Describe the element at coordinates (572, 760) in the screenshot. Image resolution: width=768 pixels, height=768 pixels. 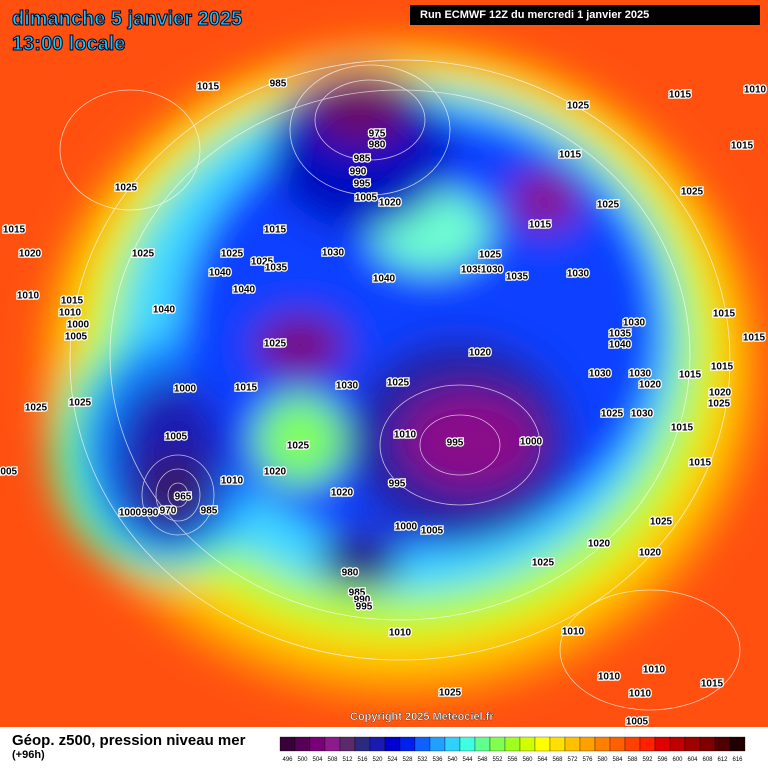
I see `colorbar-label: 572` at that location.